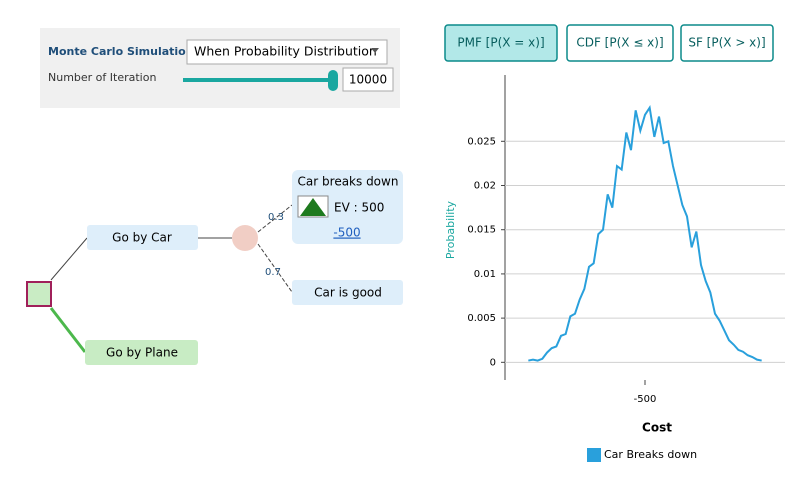 The height and width of the screenshot is (478, 790). I want to click on pmf-label: PMF [P(X = x)], so click(500, 43).